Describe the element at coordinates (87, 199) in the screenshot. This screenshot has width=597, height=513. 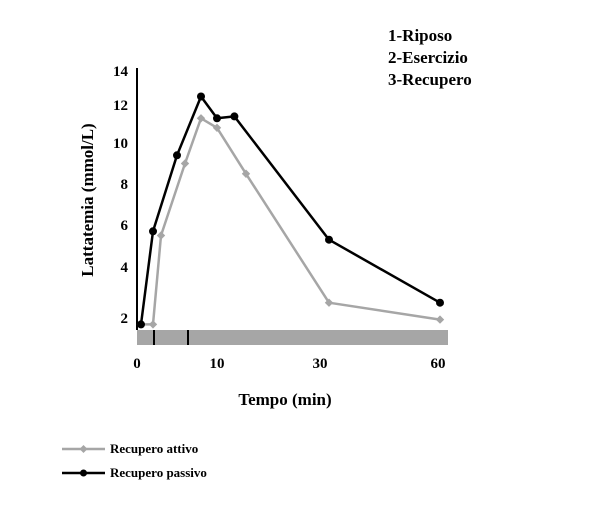
I see `y-axis-title: Lattatemia (mmol/L)` at that location.